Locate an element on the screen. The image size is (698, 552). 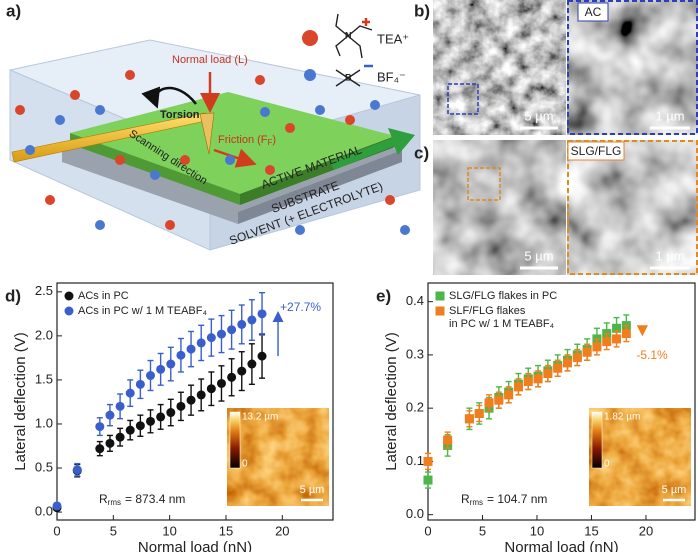
x-tick-label: 5 is located at coordinates (113, 530).